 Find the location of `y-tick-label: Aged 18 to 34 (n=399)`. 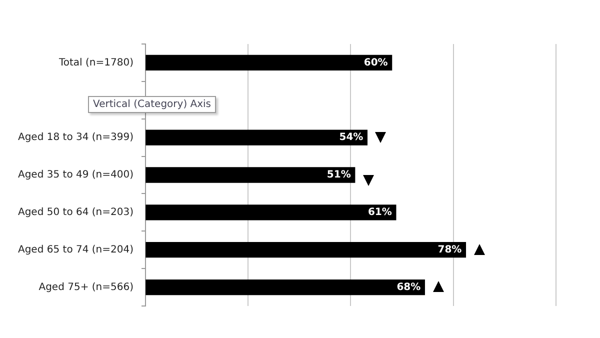

y-tick-label: Aged 18 to 34 (n=399) is located at coordinates (76, 138).